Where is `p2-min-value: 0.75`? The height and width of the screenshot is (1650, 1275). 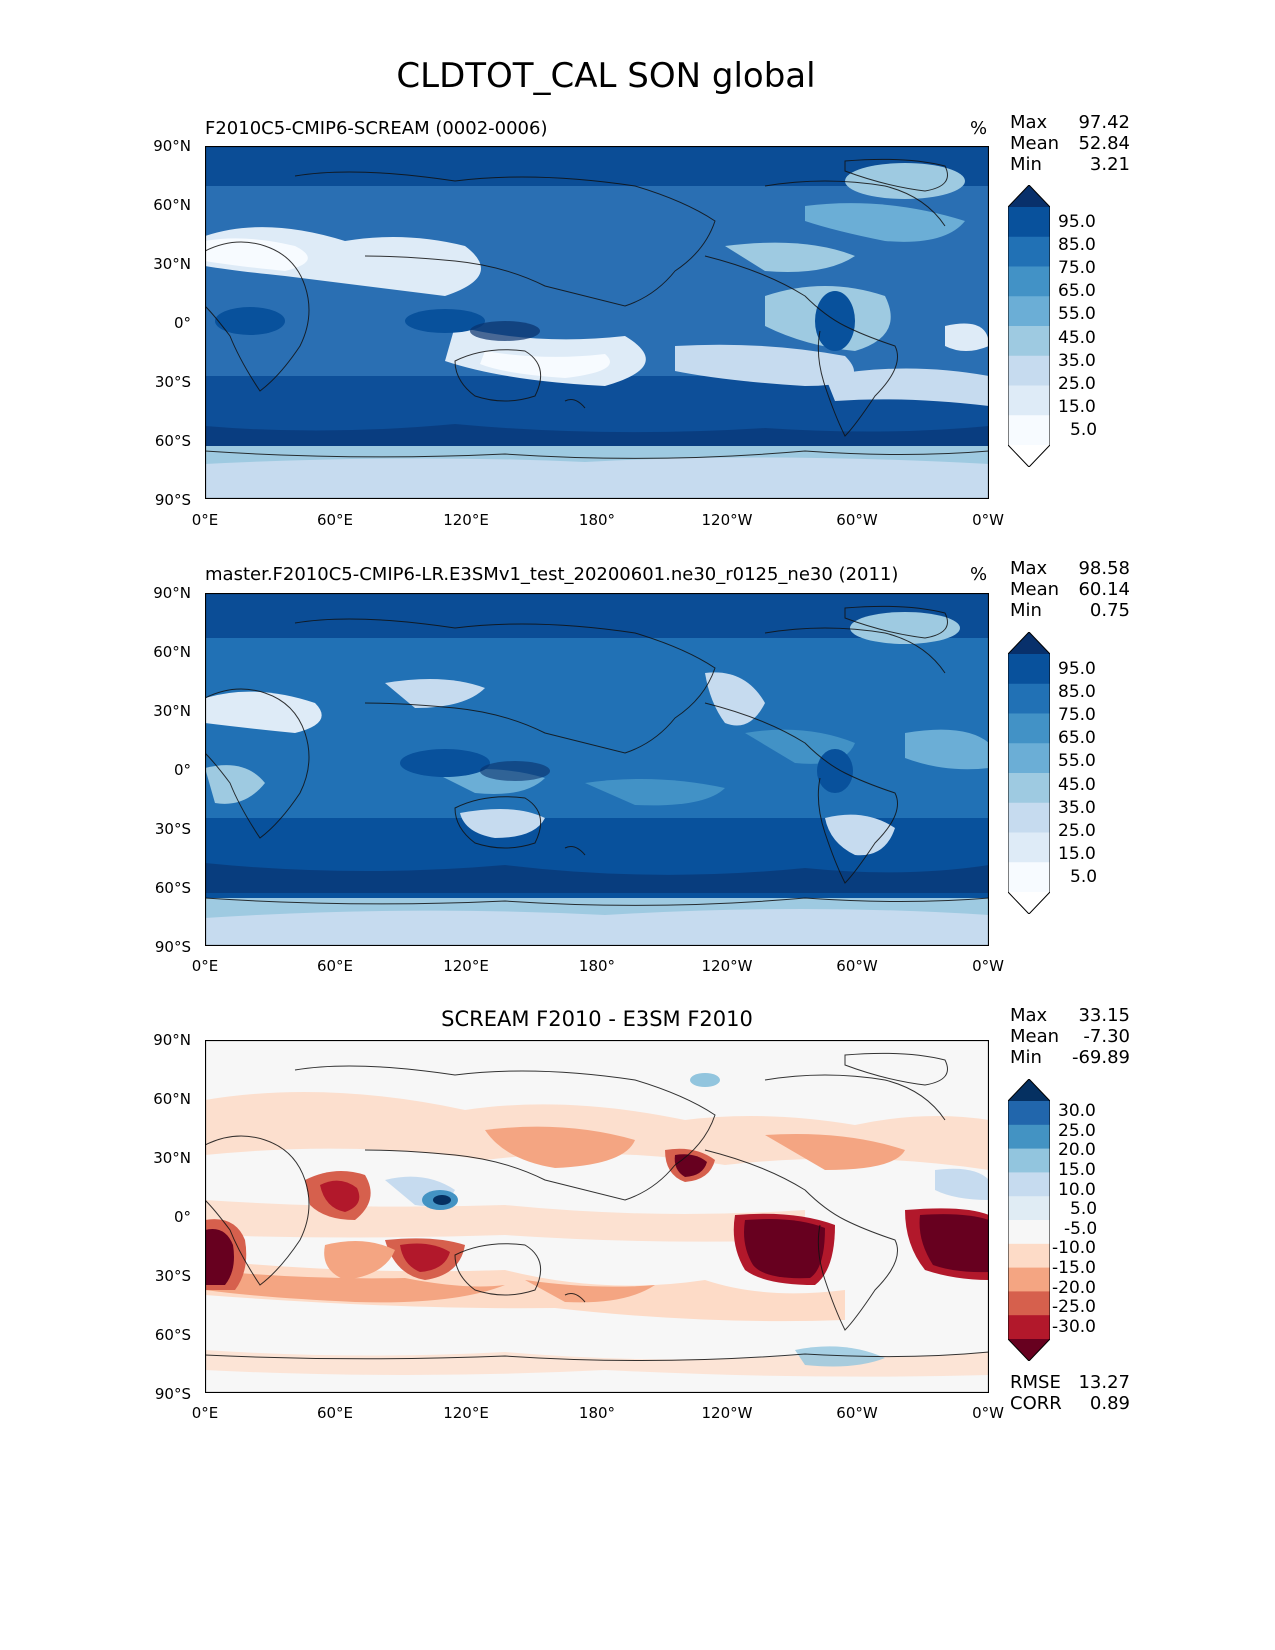 p2-min-value: 0.75 is located at coordinates (1109, 610).